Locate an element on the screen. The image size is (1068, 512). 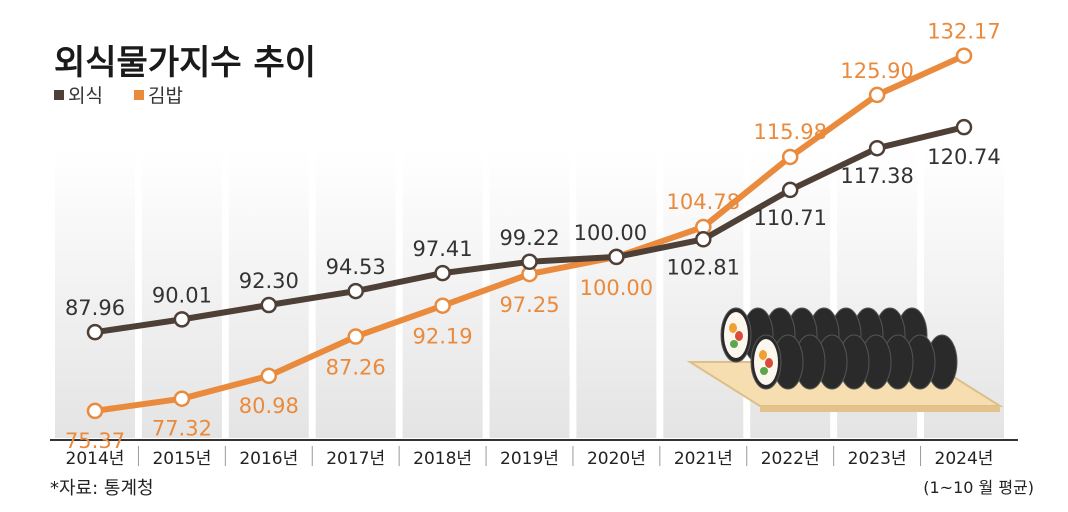
x-tick-label: 2016년 is located at coordinates (268, 459).